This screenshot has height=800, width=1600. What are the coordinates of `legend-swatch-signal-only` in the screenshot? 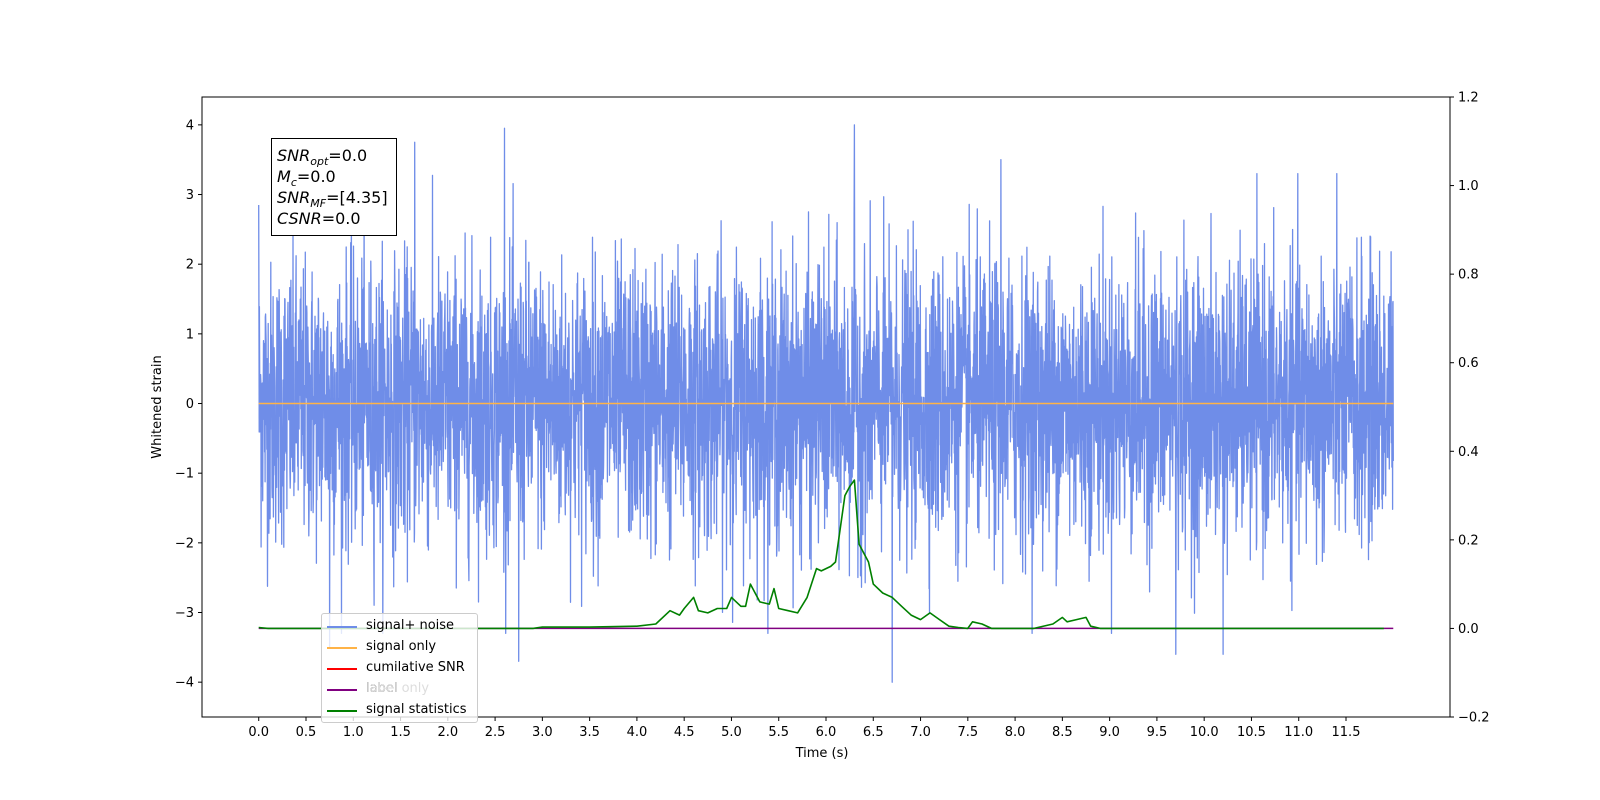 It's located at (342, 648).